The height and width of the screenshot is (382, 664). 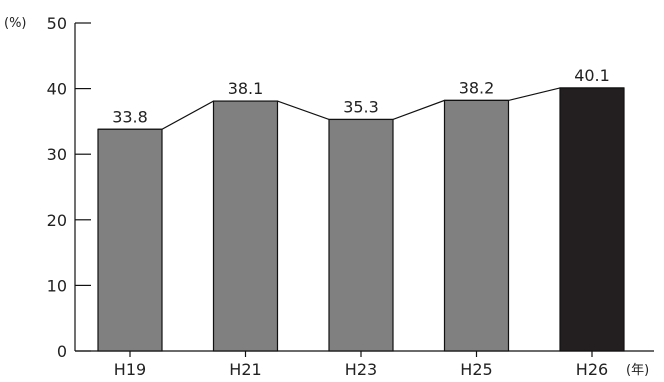 What do you see at coordinates (15, 23) in the screenshot?
I see `y-unit-label: (%)` at bounding box center [15, 23].